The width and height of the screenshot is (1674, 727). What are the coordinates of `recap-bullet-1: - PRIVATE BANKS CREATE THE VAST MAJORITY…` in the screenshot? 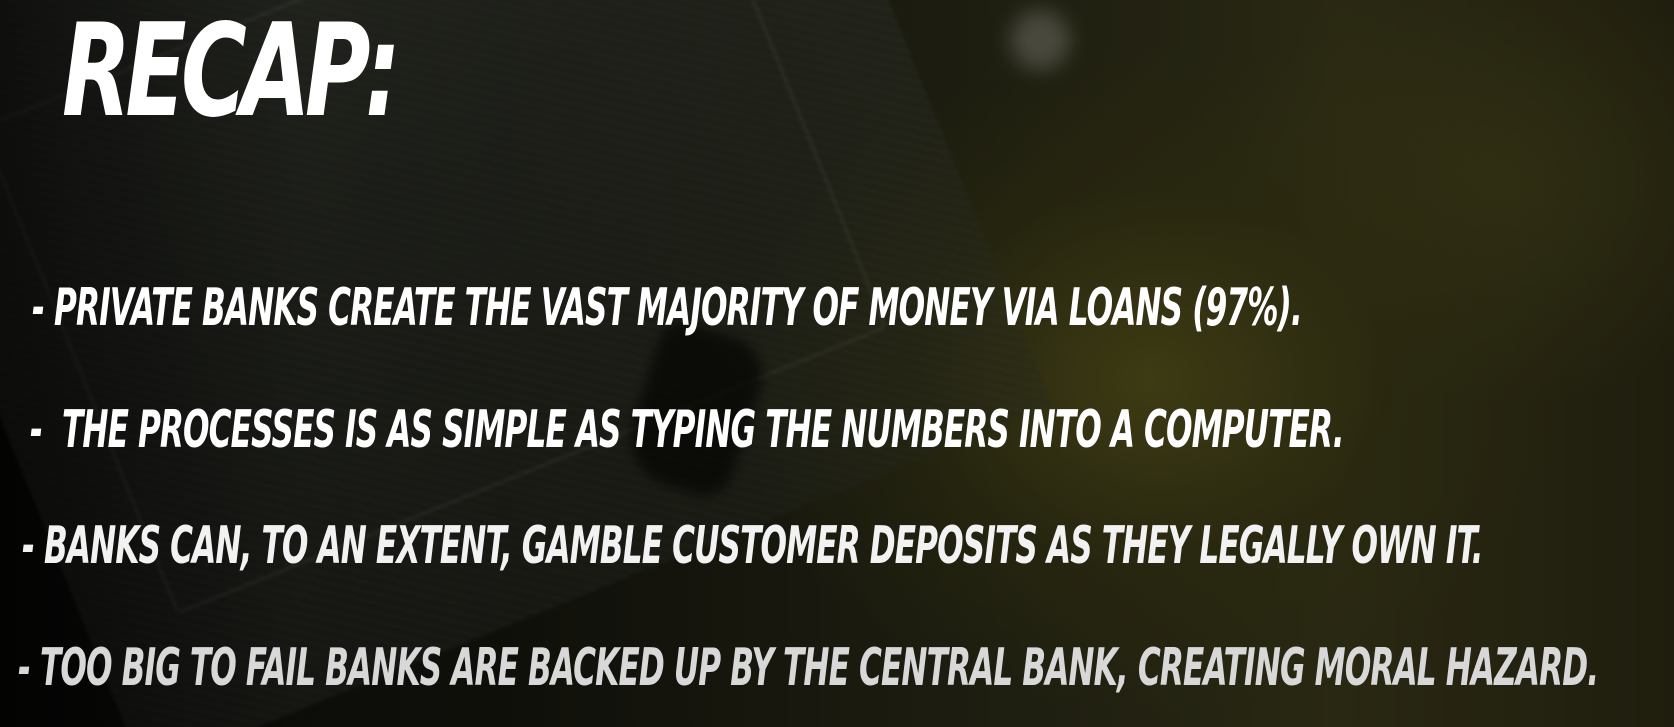 It's located at (667, 308).